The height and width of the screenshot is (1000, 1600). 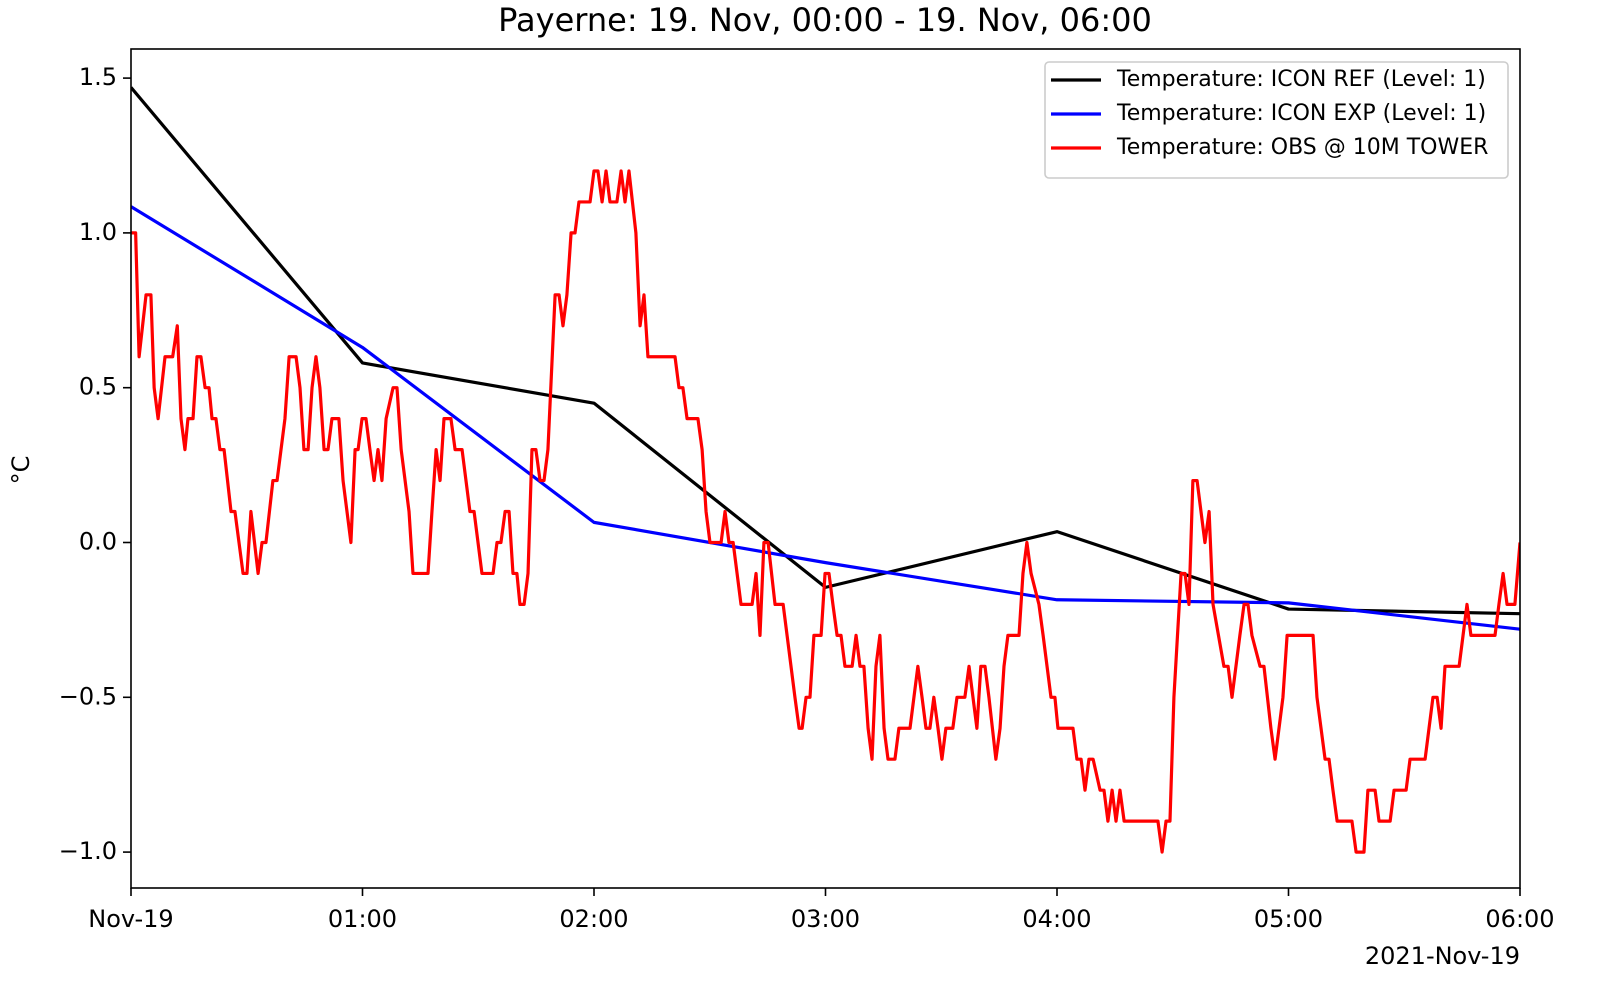 I want to click on y-axis-label: °C, so click(x=21, y=470).